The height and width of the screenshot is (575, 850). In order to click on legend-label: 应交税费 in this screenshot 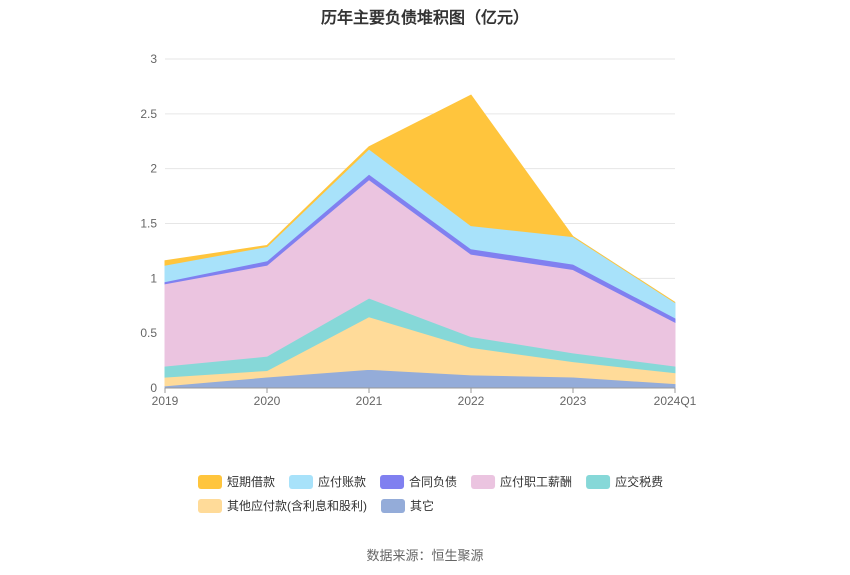, I will do `click(639, 481)`.